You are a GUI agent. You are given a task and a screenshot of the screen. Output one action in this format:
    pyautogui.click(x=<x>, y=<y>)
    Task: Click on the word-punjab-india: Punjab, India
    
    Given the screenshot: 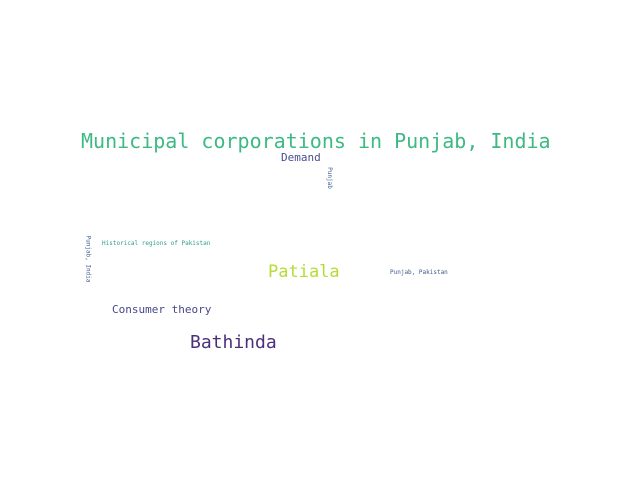 What is the action you would take?
    pyautogui.click(x=88, y=259)
    